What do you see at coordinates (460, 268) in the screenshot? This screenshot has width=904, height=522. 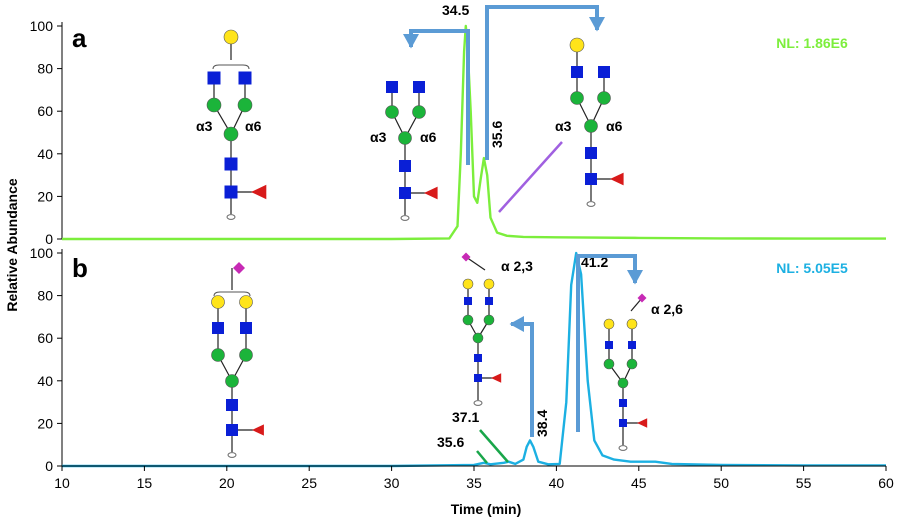 I see `panel-b: b NL: 5.05E5` at bounding box center [460, 268].